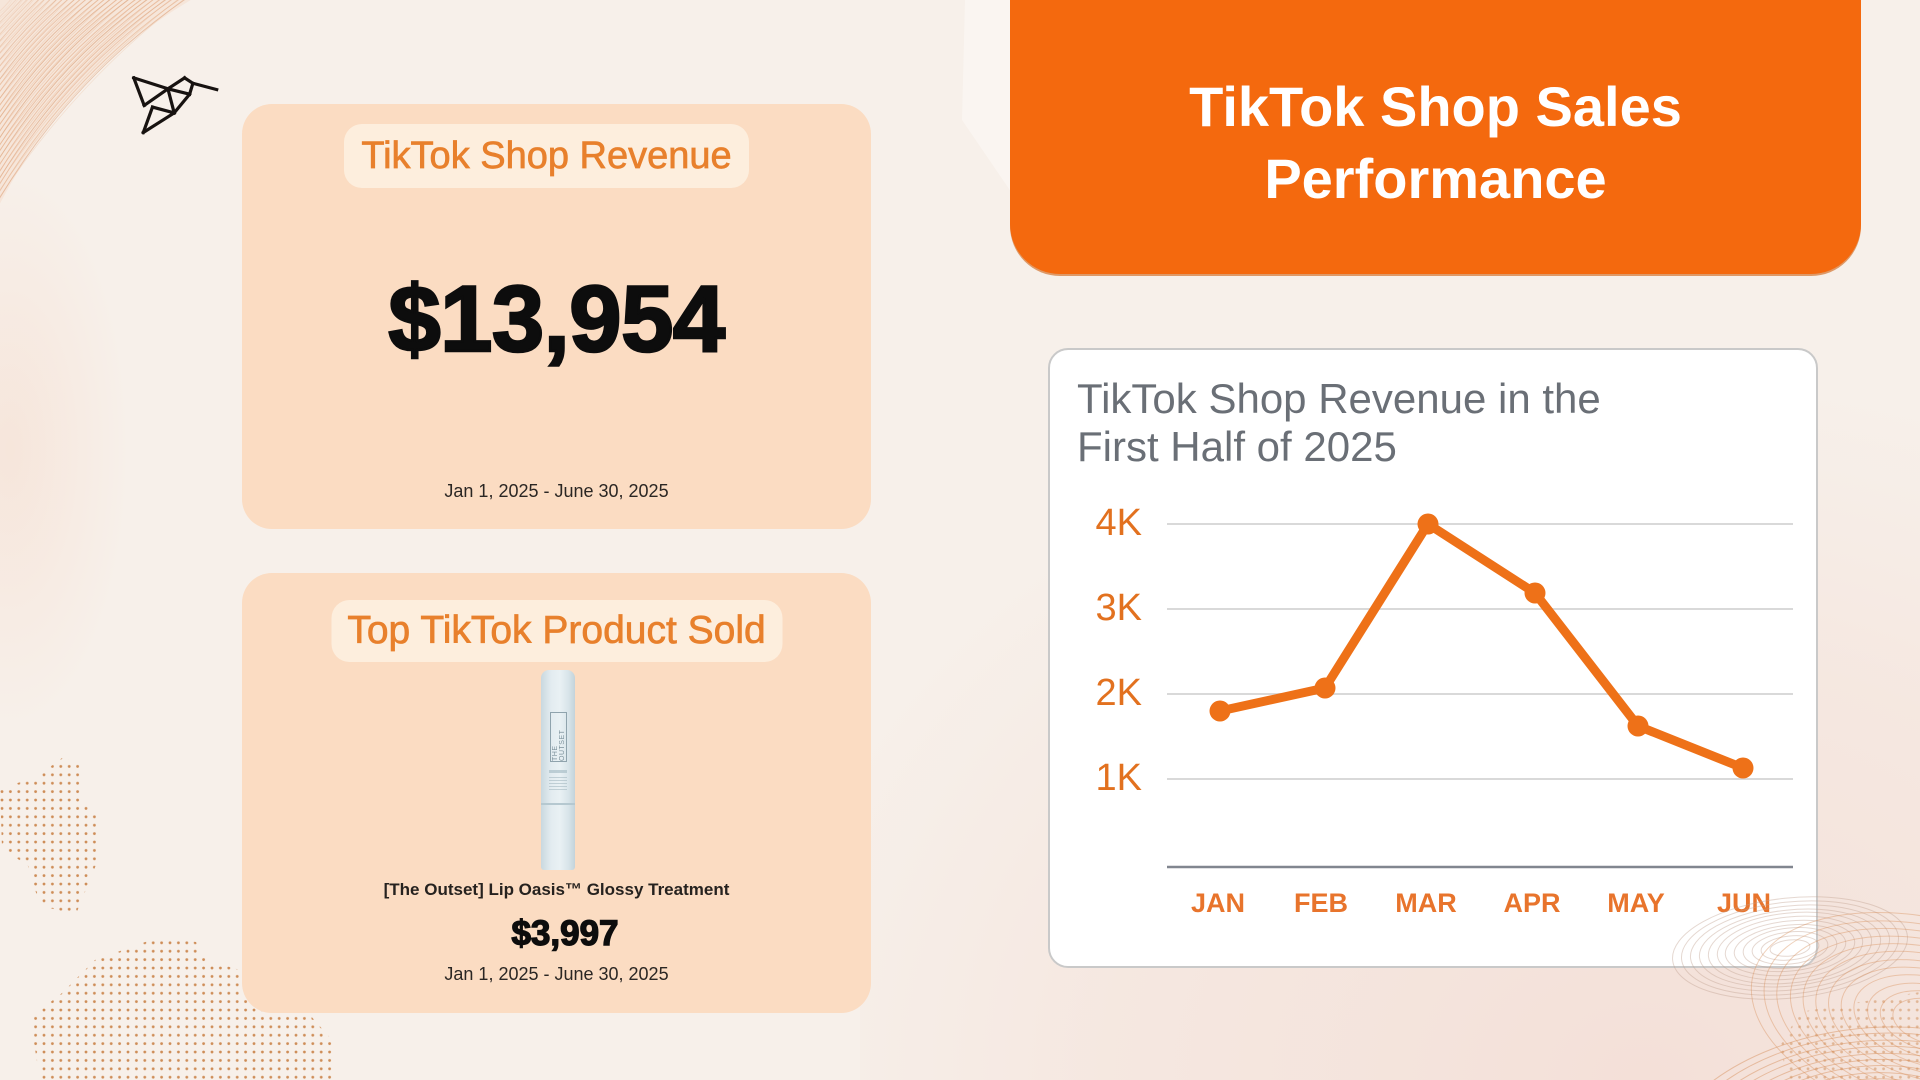  Describe the element at coordinates (1426, 903) in the screenshot. I see `svg-text: MAR` at that location.